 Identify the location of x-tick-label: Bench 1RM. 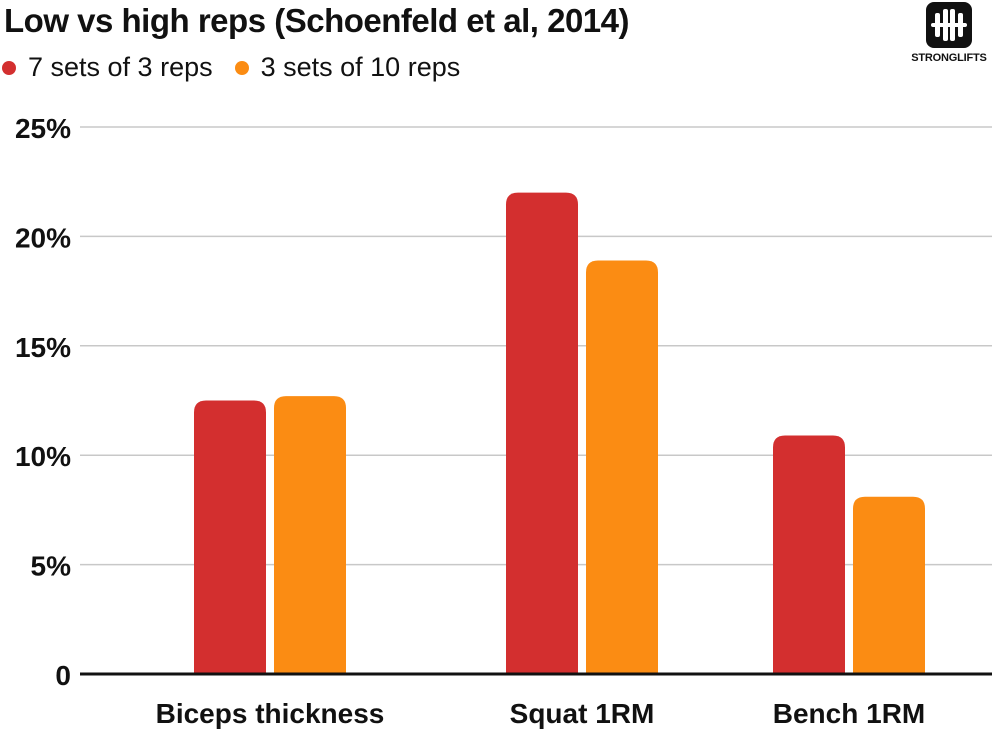
(849, 713).